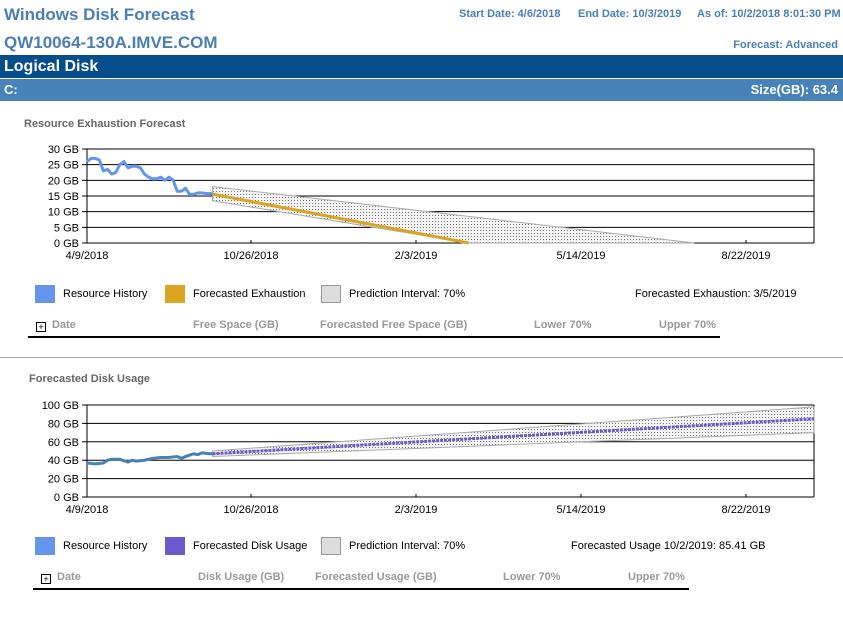 The width and height of the screenshot is (843, 618). I want to click on col-forecasted-free-space: Forecasted Free Space (GB), so click(394, 325).